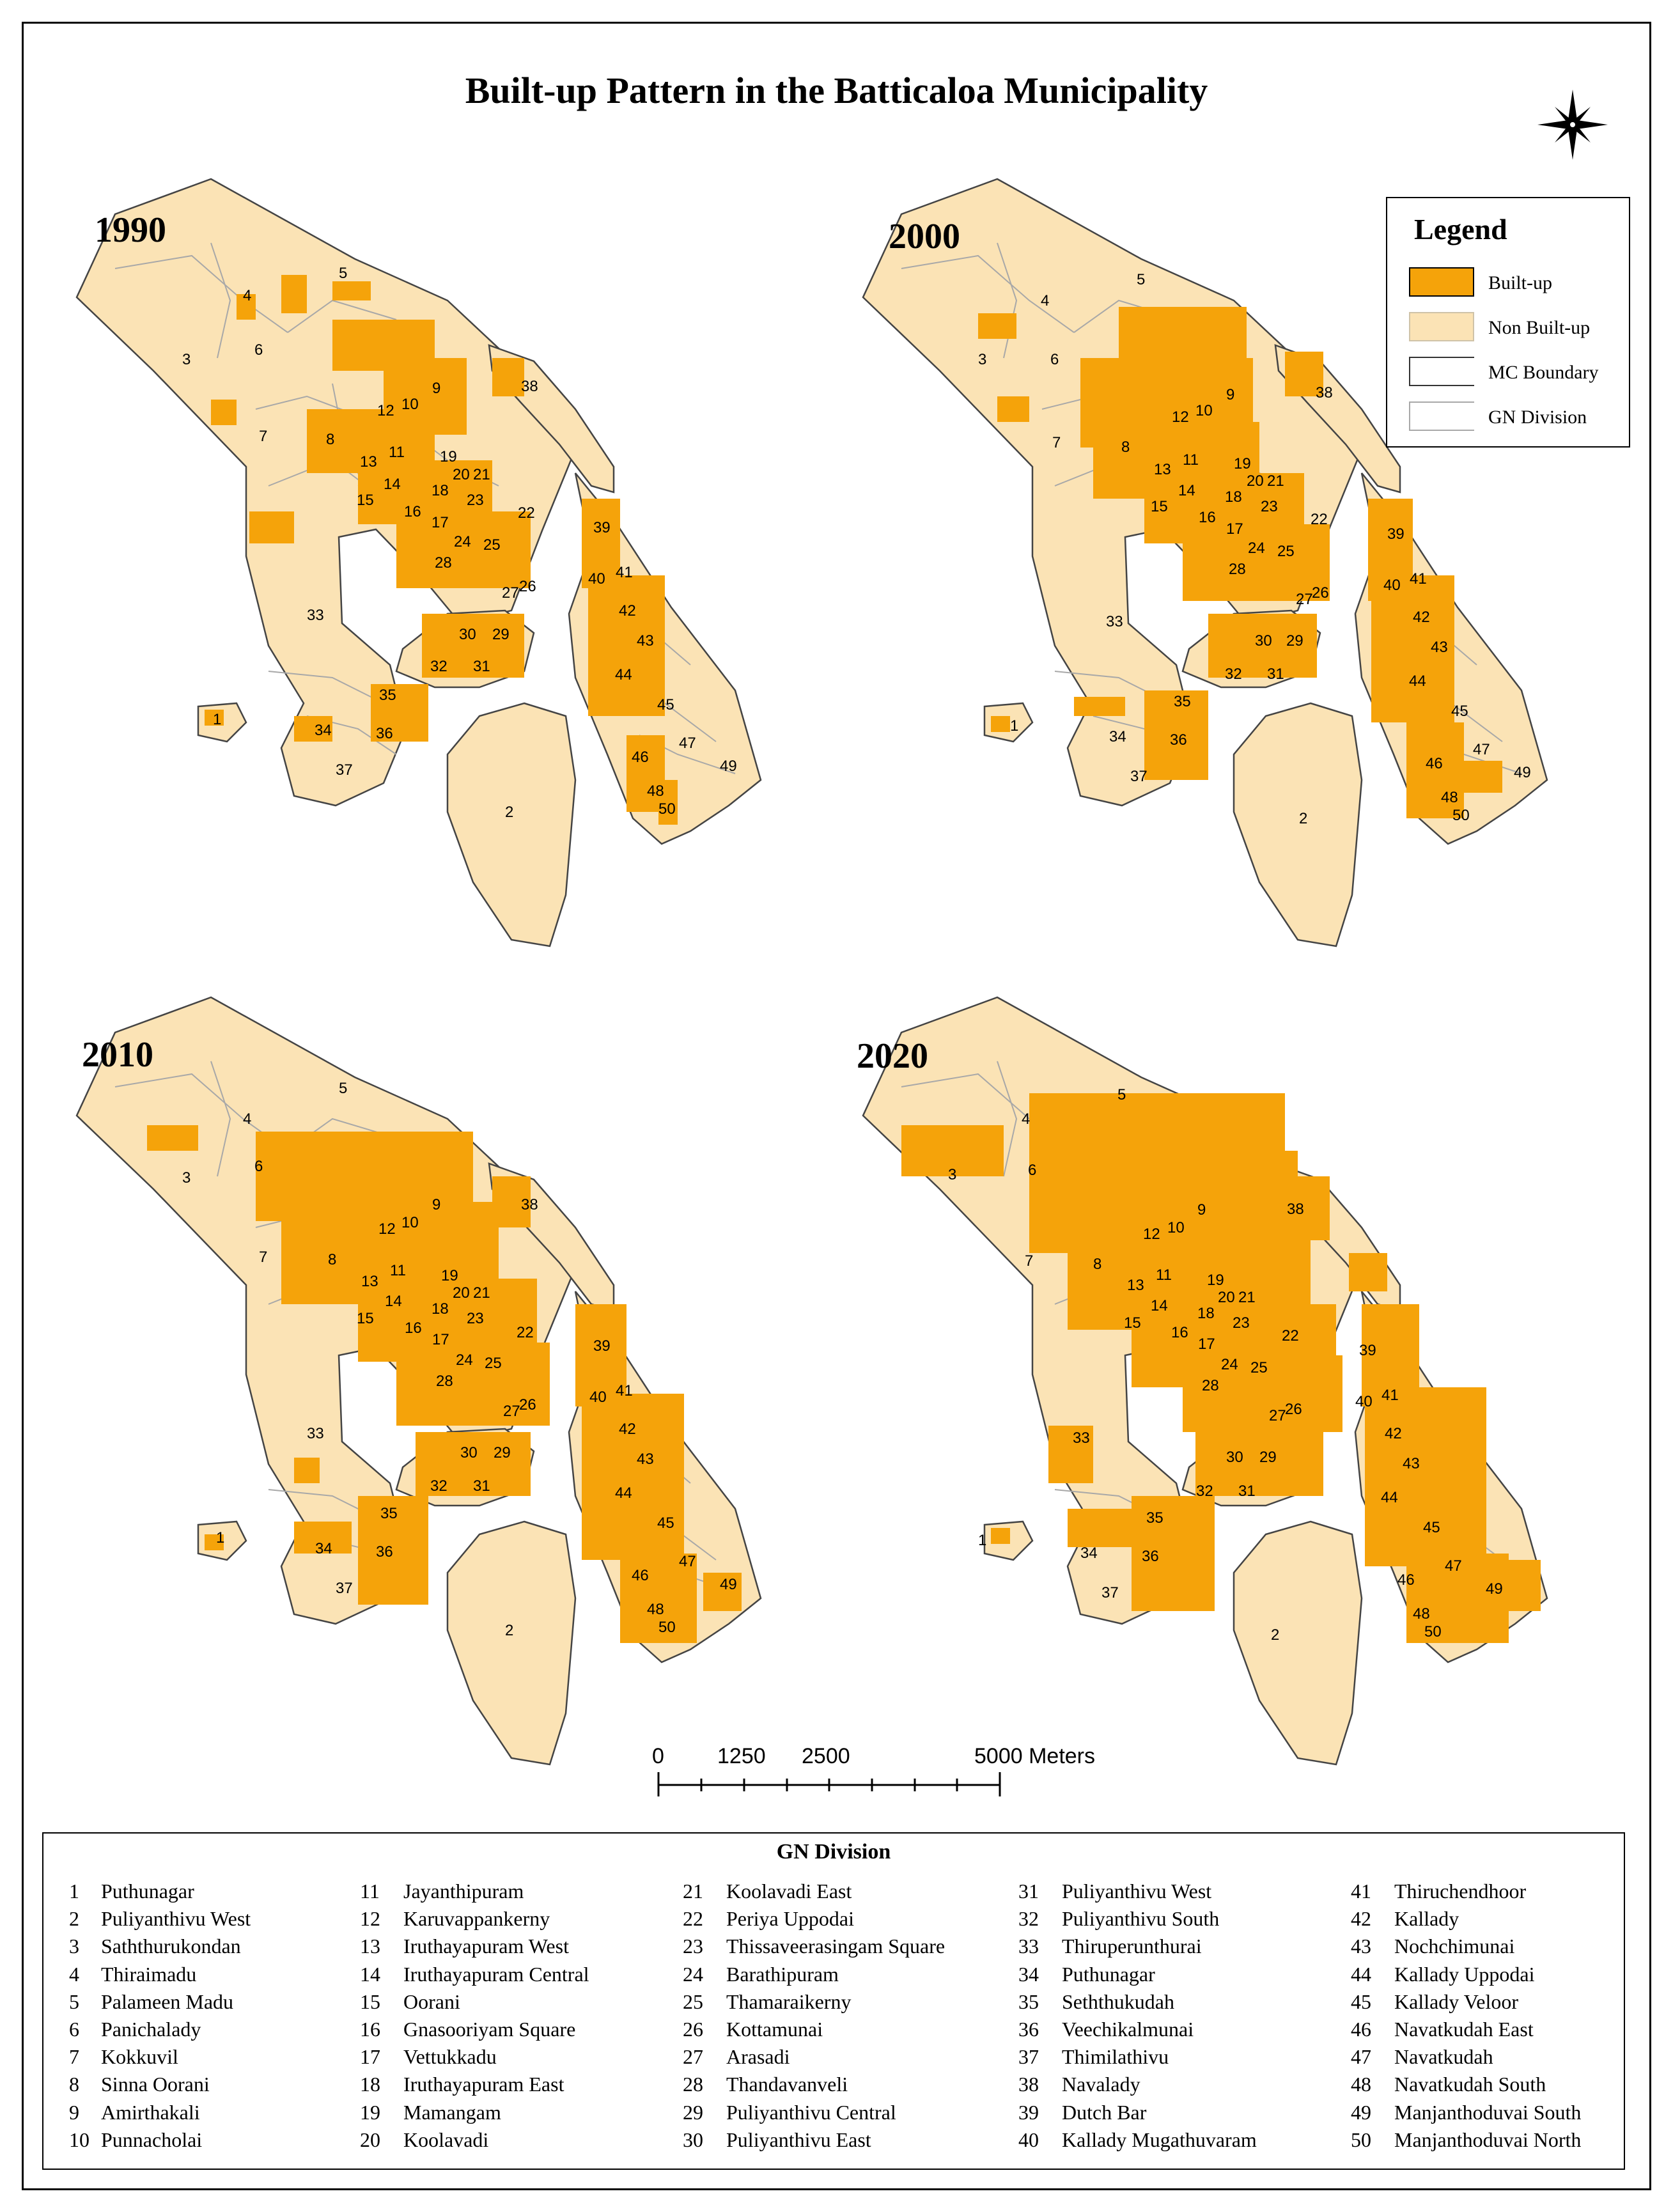 The height and width of the screenshot is (2212, 1673). What do you see at coordinates (1466, 1921) in the screenshot?
I see `gn-item: 42 Kallady` at bounding box center [1466, 1921].